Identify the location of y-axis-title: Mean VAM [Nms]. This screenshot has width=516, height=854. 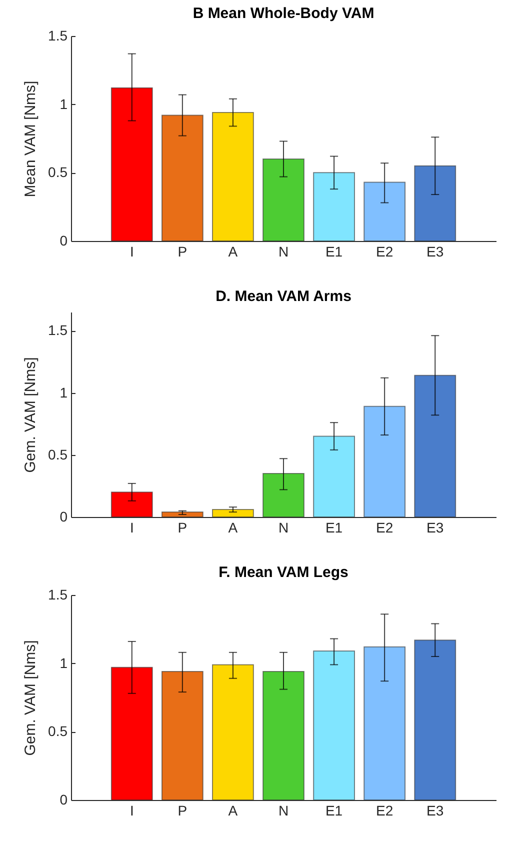
(31, 139).